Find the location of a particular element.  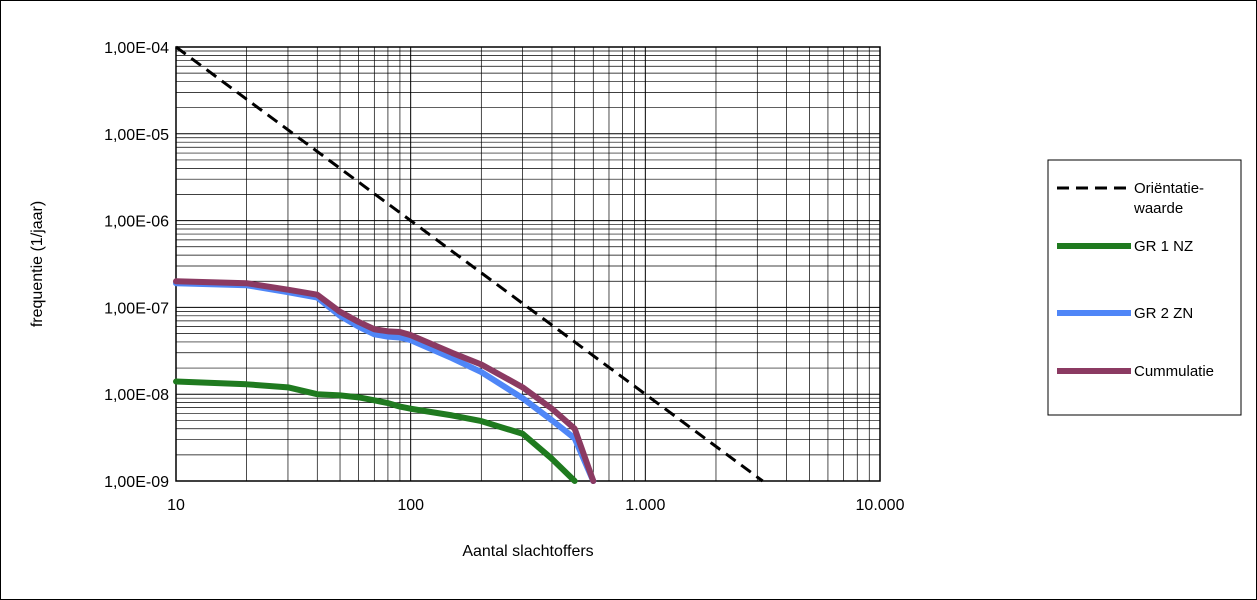

y-tick-label: 1,00E-05 is located at coordinates (136, 135).